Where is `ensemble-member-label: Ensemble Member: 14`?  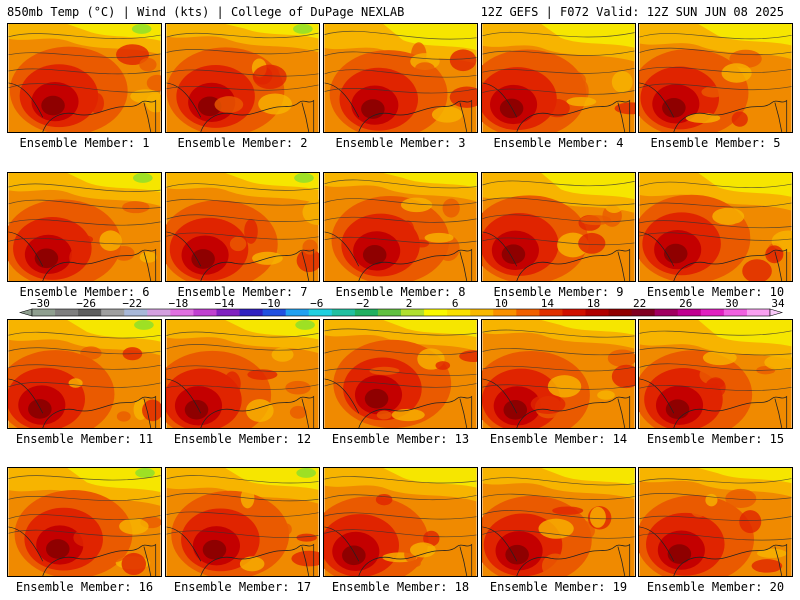 ensemble-member-label: Ensemble Member: 14 is located at coordinates (558, 439).